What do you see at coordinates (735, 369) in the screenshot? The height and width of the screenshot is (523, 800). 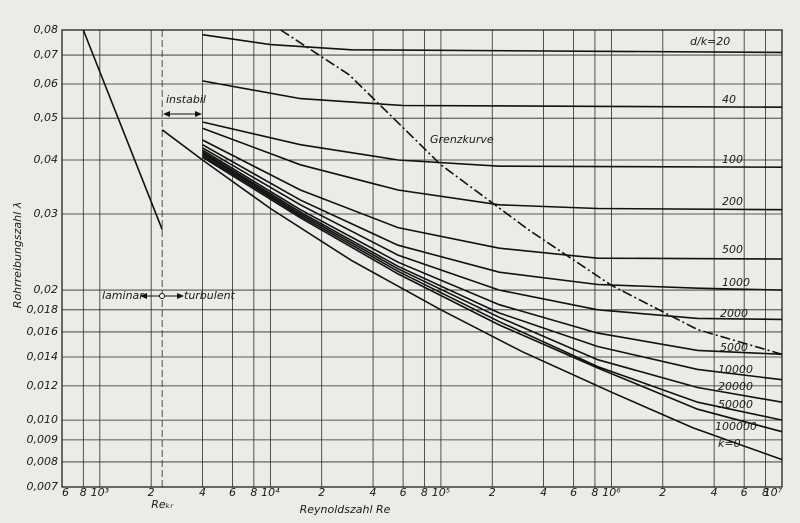 I see `curve-label: 10000` at bounding box center [735, 369].